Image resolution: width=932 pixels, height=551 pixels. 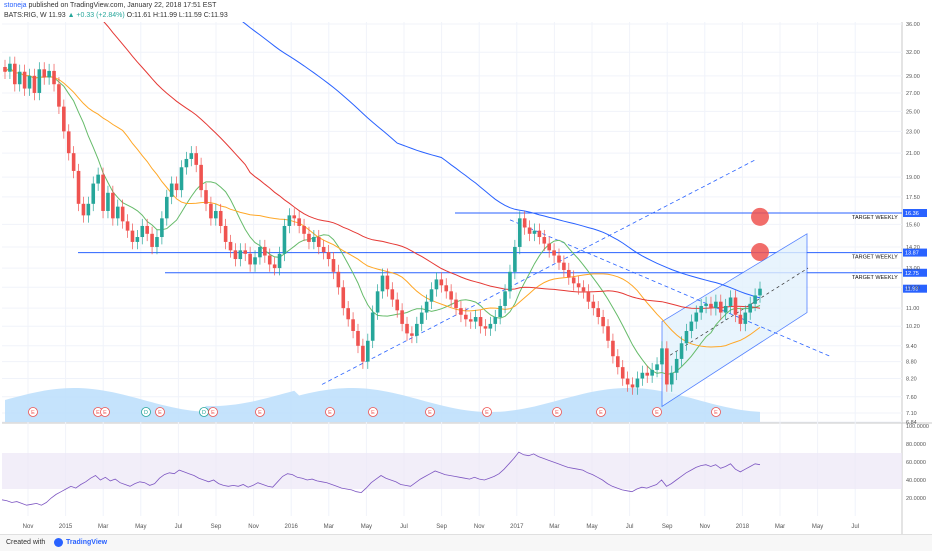 What do you see at coordinates (146, 412) in the screenshot?
I see `dividend-marker` at bounding box center [146, 412].